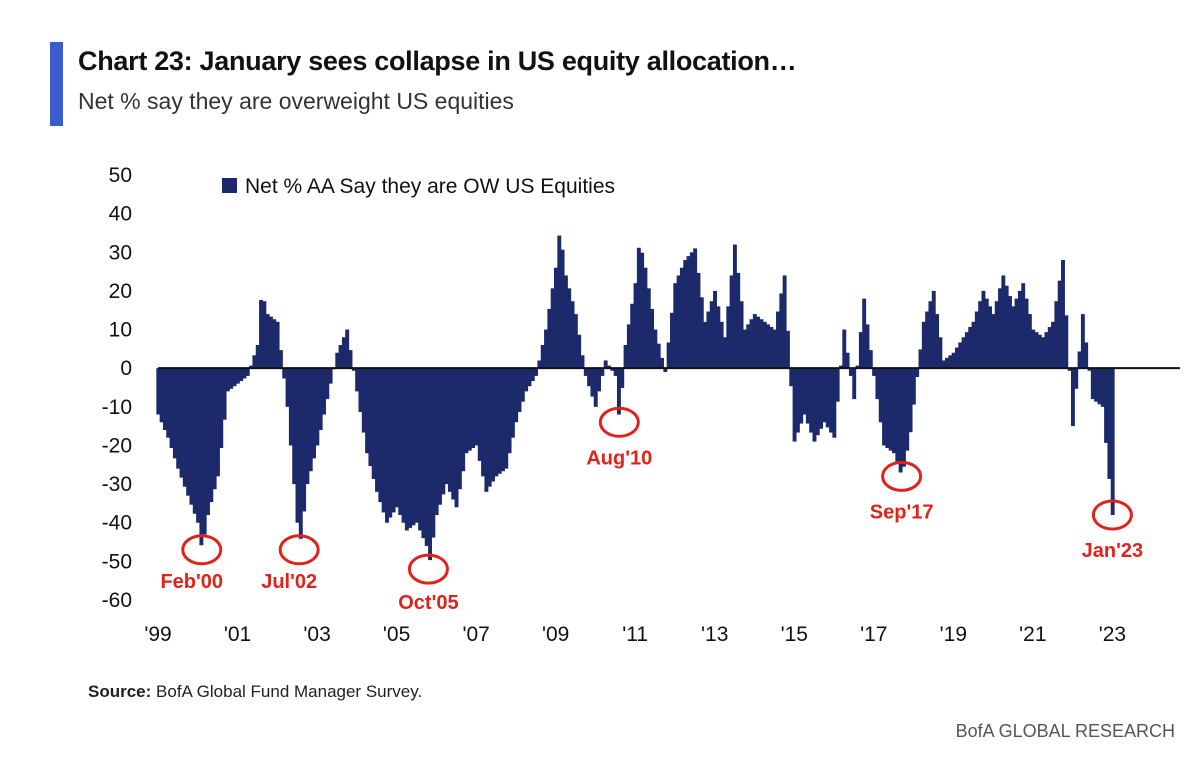 Image resolution: width=1199 pixels, height=759 pixels. I want to click on annotation-label: Feb'00, so click(191, 582).